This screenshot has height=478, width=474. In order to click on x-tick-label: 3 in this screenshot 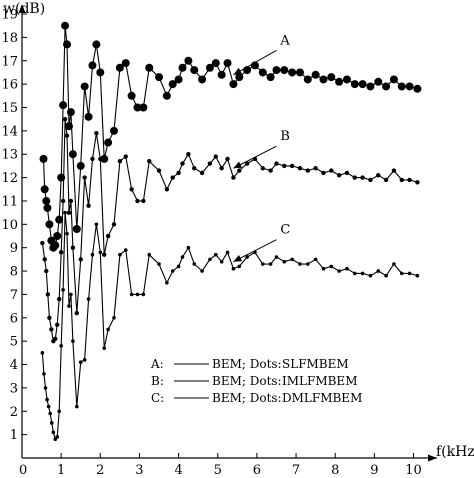, I will do `click(139, 470)`.